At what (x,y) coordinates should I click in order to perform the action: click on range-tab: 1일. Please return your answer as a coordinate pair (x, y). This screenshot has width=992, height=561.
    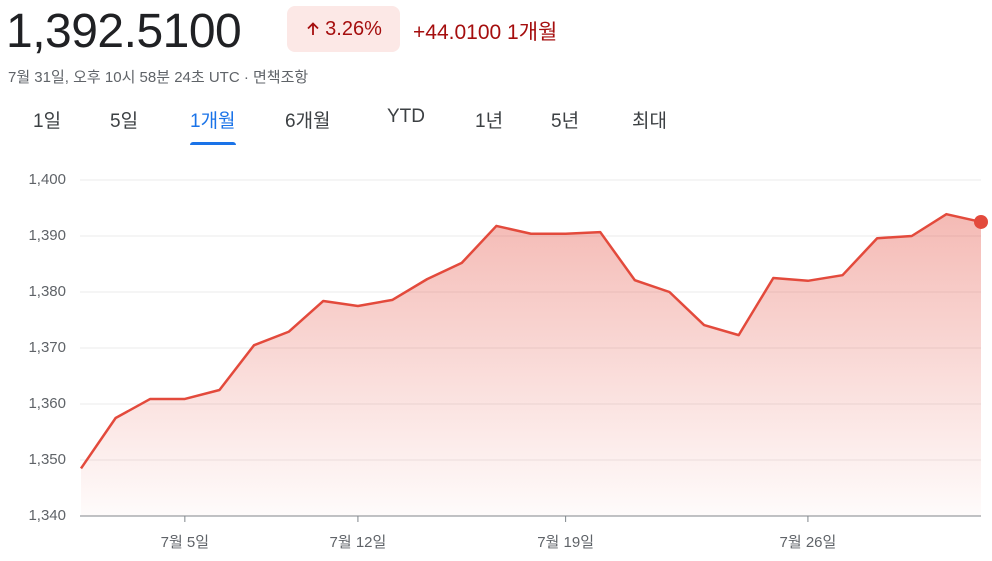
    Looking at the image, I should click on (47, 121).